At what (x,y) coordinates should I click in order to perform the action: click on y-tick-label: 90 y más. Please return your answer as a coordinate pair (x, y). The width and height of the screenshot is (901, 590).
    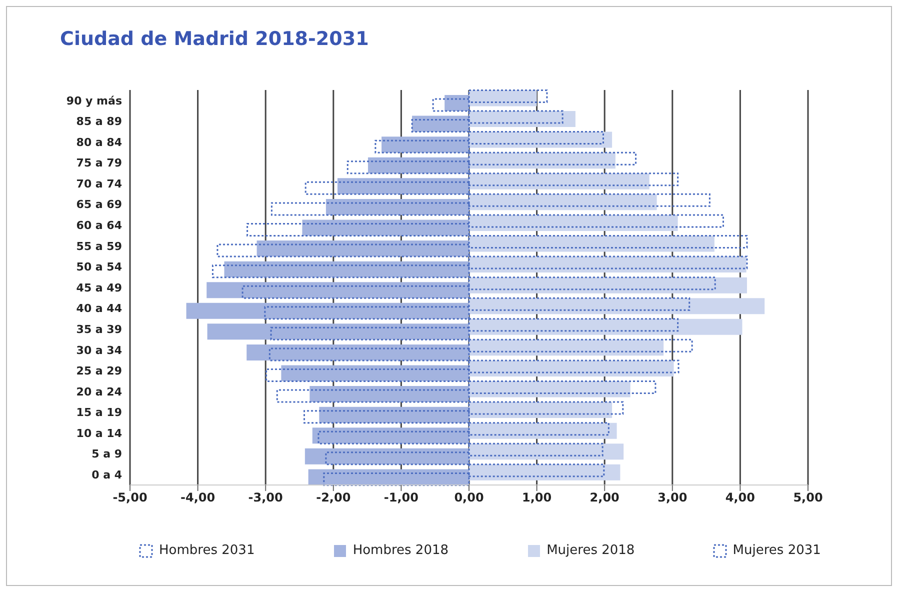
    Looking at the image, I should click on (94, 101).